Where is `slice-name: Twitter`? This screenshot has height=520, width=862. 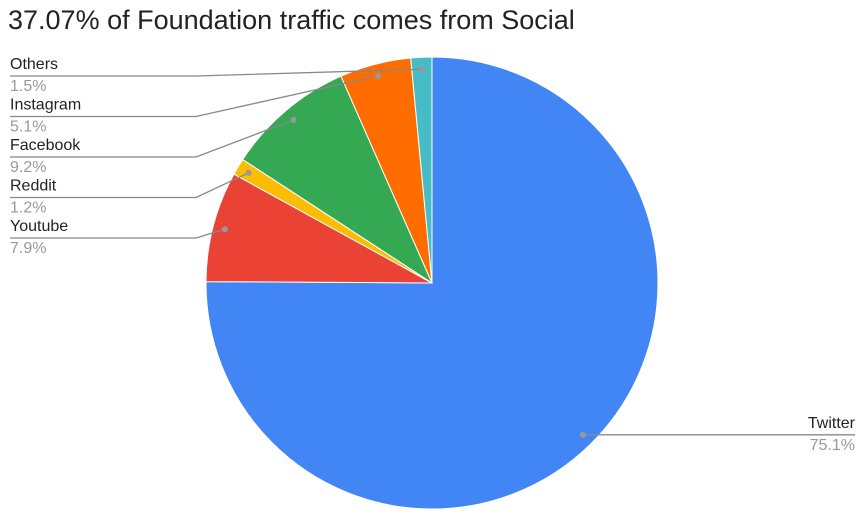 slice-name: Twitter is located at coordinates (832, 423).